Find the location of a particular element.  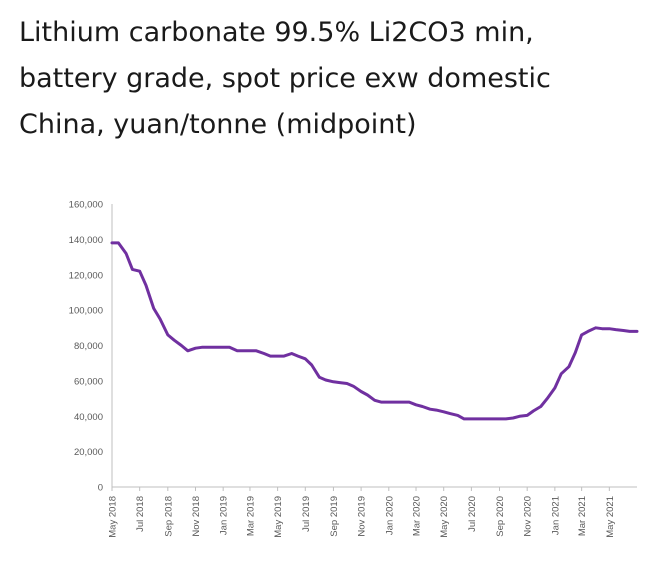

x-tick-label: Mar 2021 is located at coordinates (582, 516).